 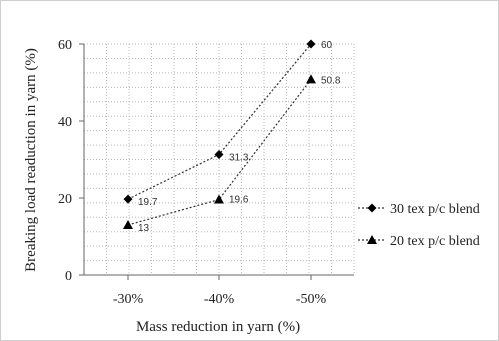 I want to click on legend-label: 30 tex p/c blend, so click(x=435, y=209).